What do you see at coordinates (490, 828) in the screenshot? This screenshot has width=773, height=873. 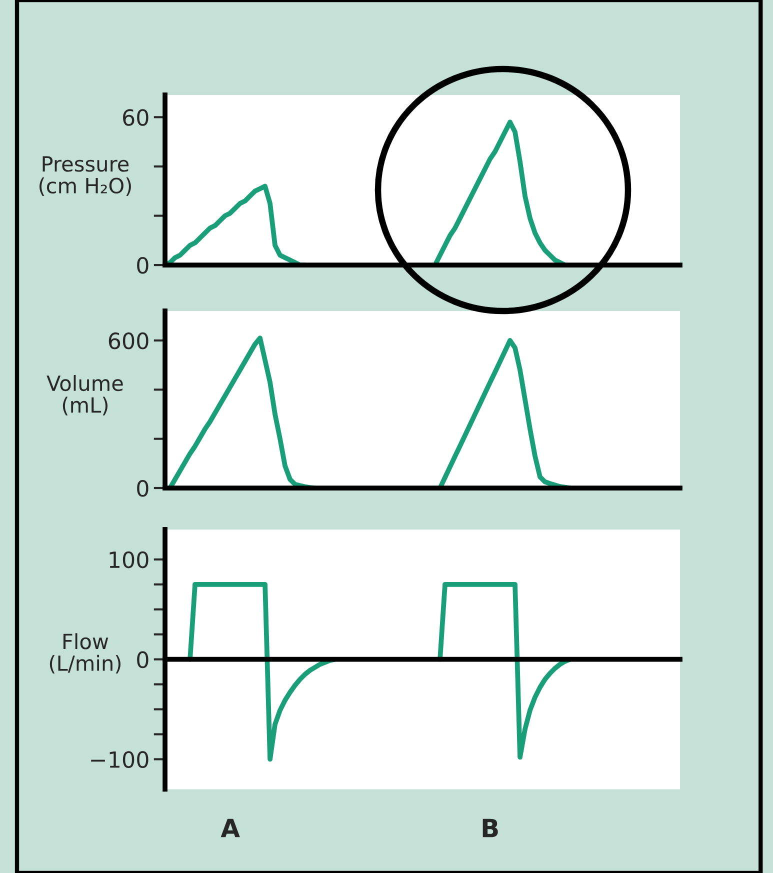 I see `text: B` at bounding box center [490, 828].